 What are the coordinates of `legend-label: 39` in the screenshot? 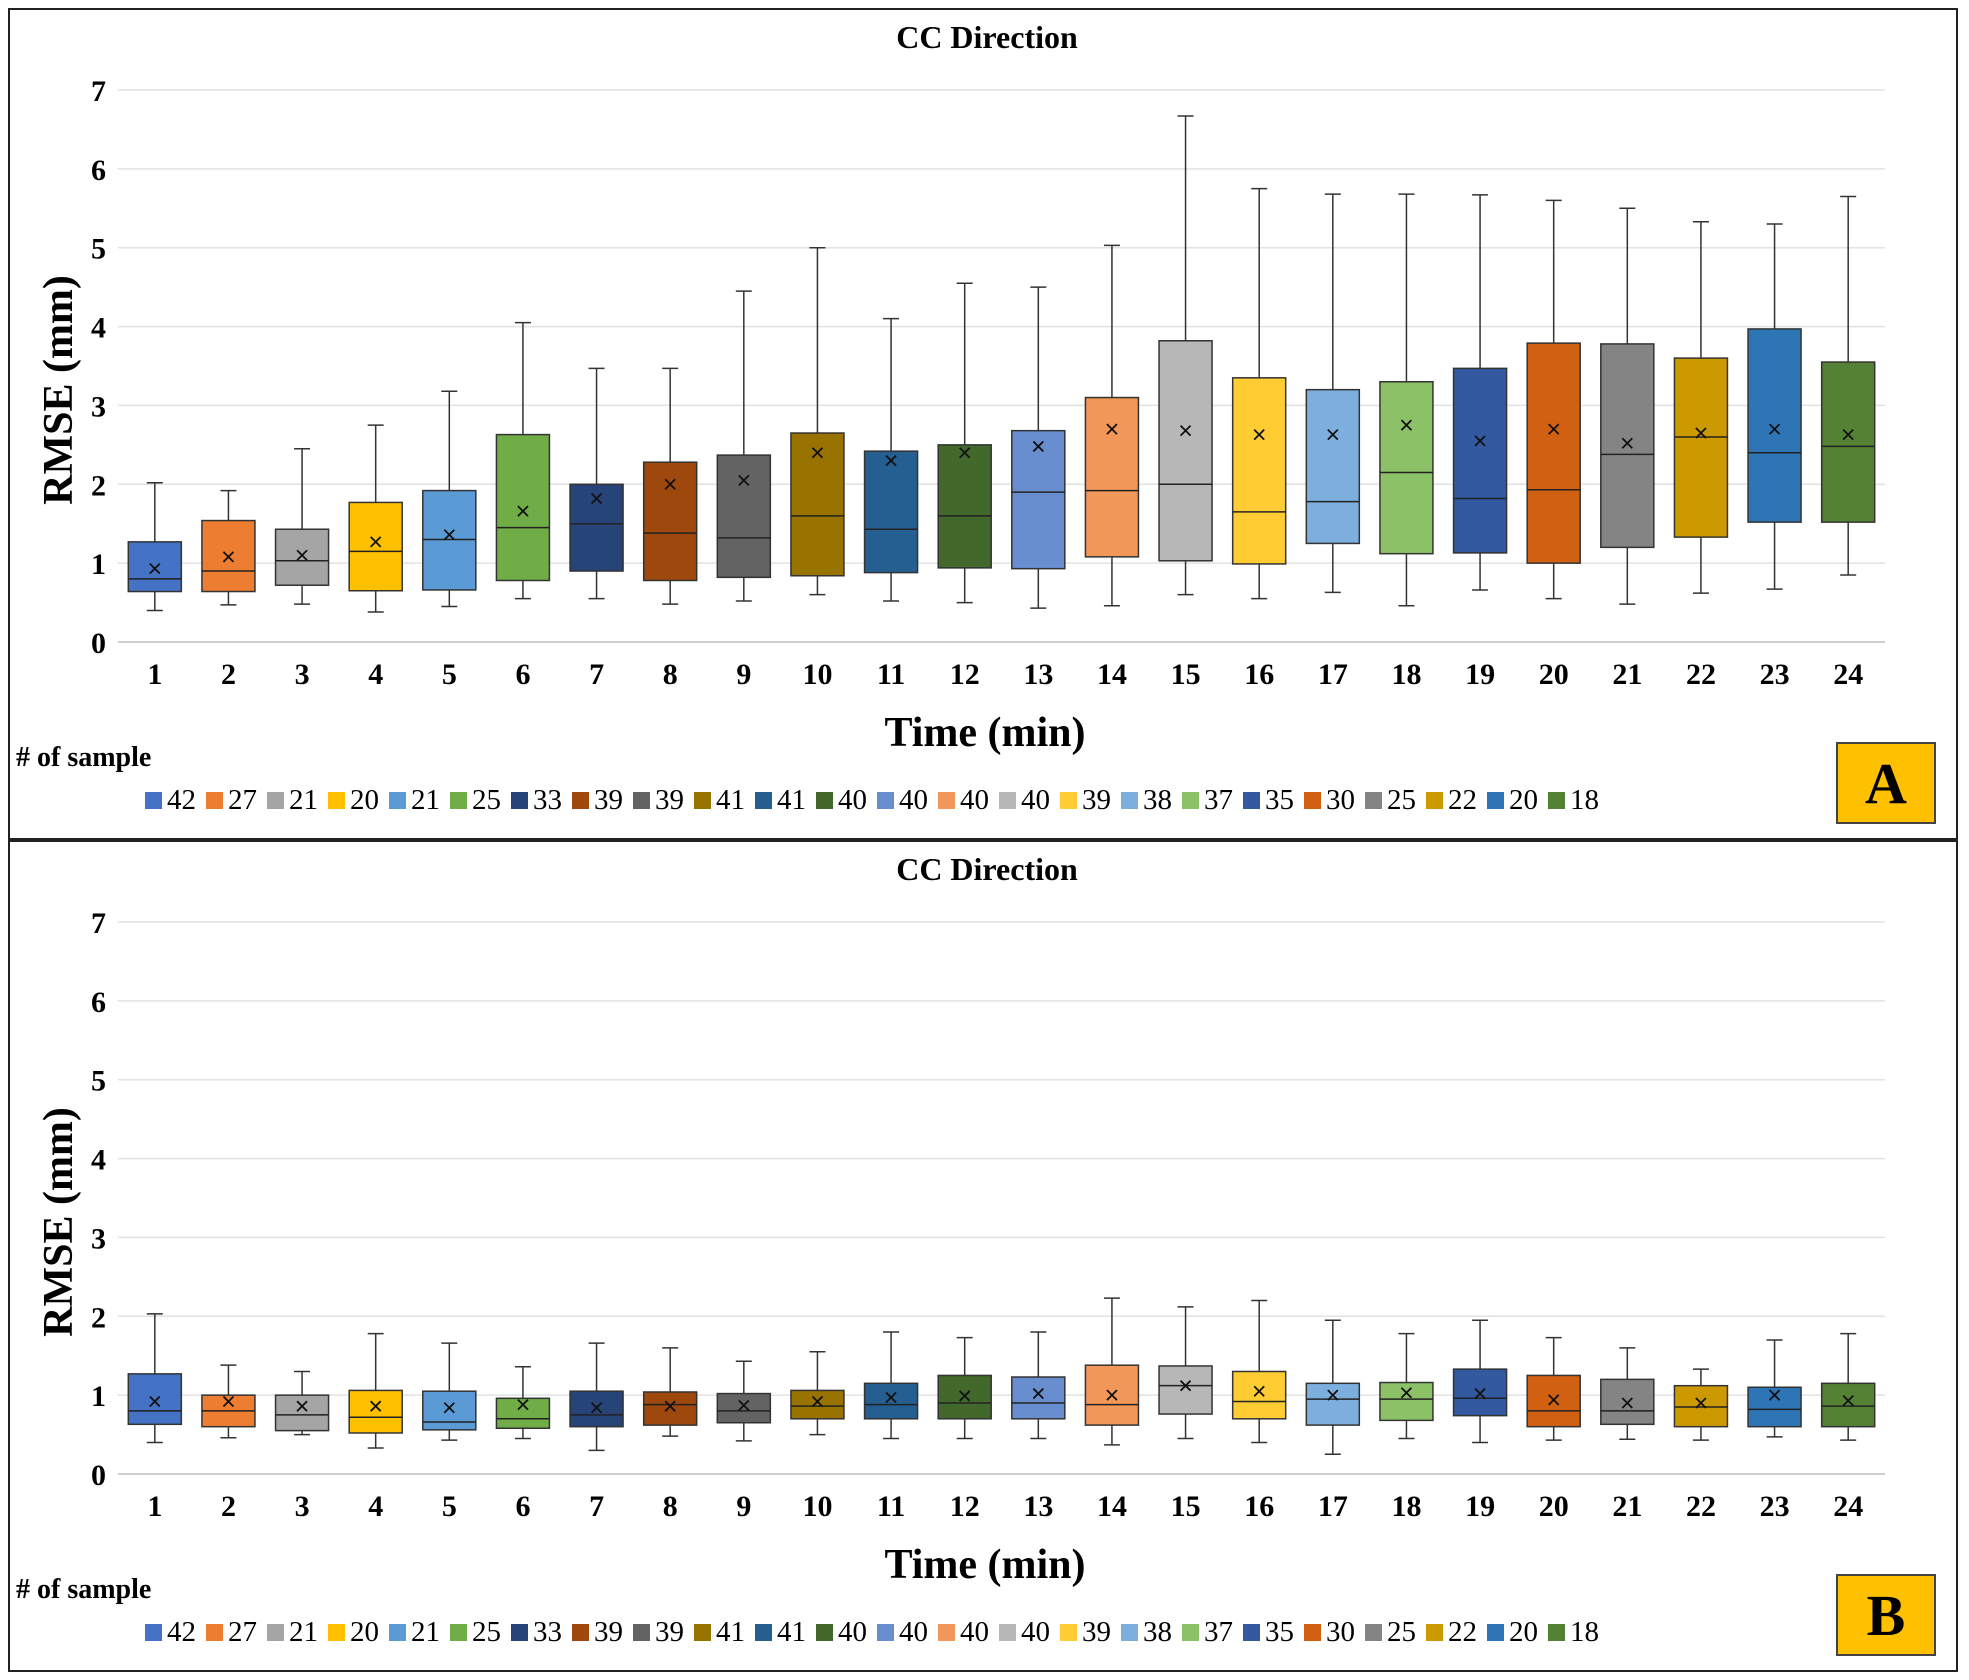 It's located at (608, 800).